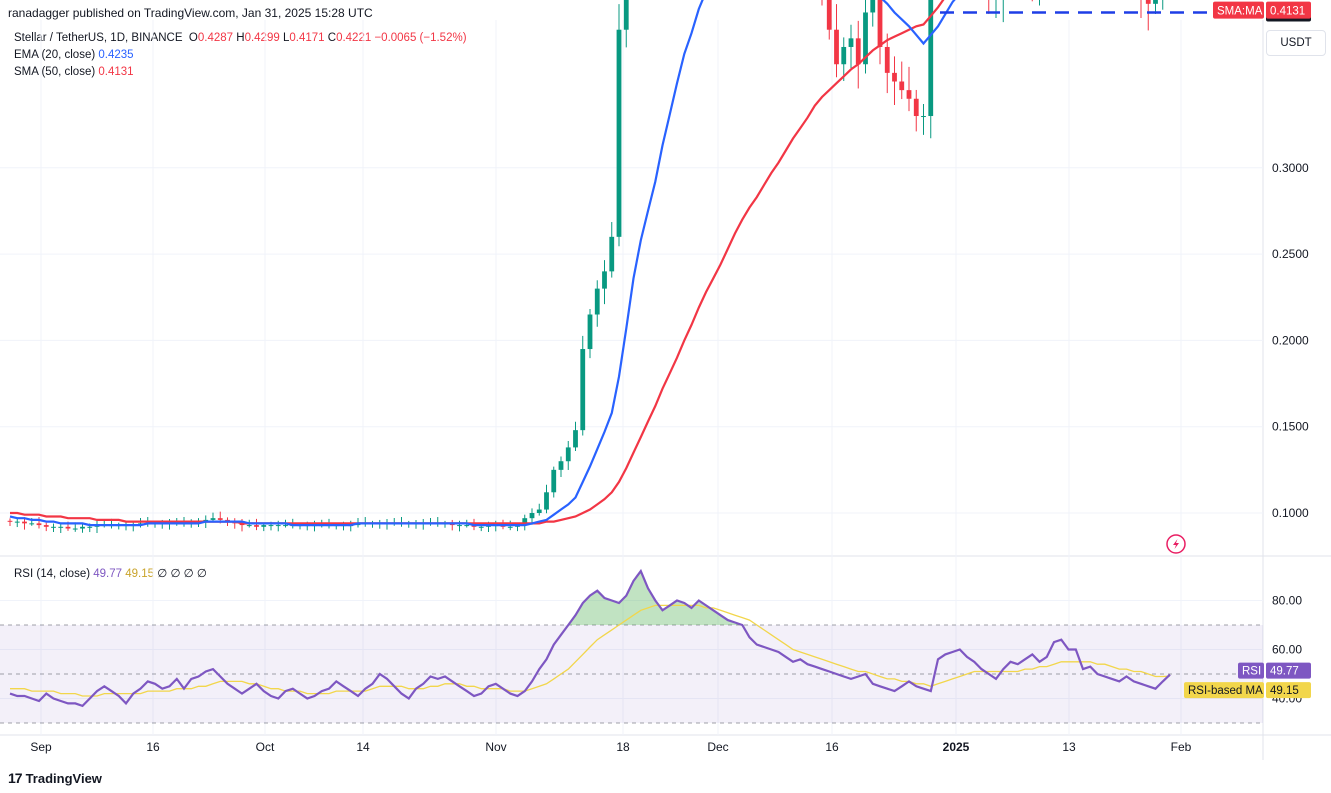  What do you see at coordinates (55, 55) in the screenshot?
I see `legend-ema-label: EMA (20, close)` at bounding box center [55, 55].